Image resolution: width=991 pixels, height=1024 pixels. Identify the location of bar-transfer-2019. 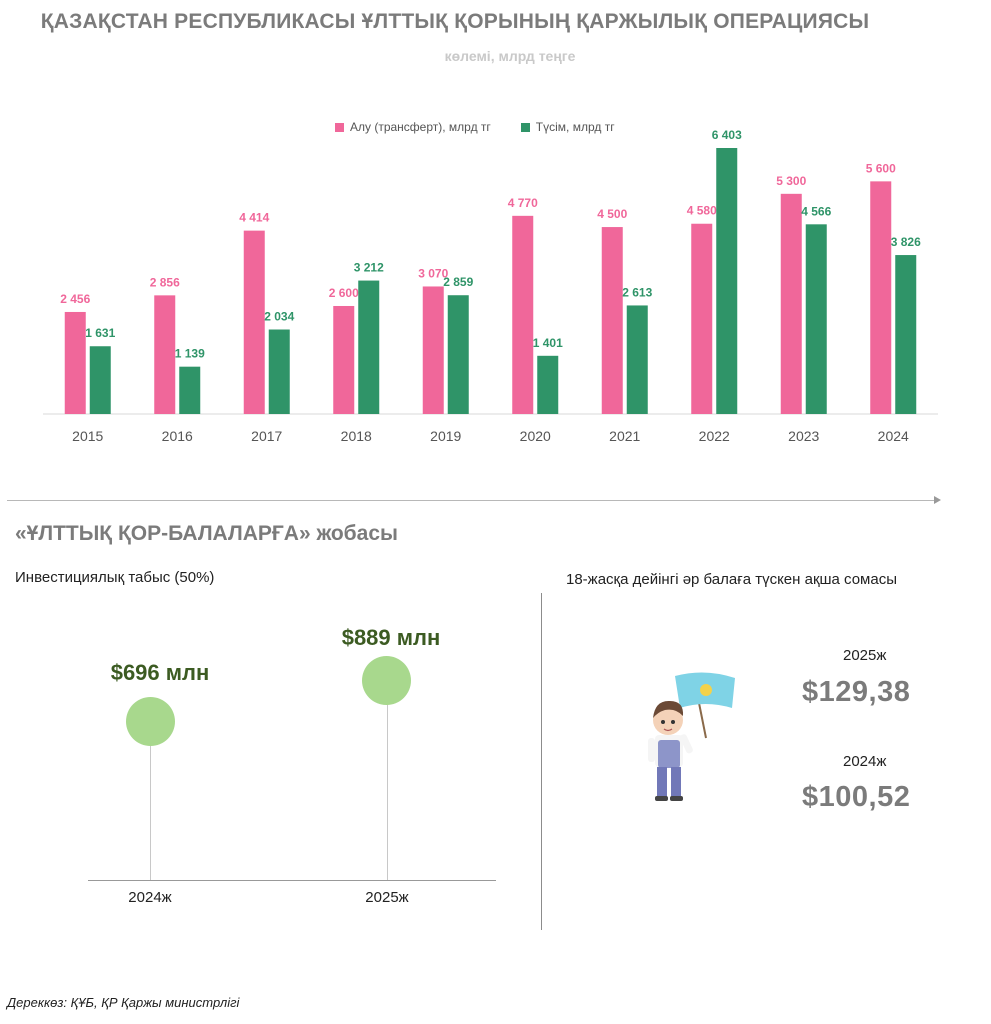
(433, 350).